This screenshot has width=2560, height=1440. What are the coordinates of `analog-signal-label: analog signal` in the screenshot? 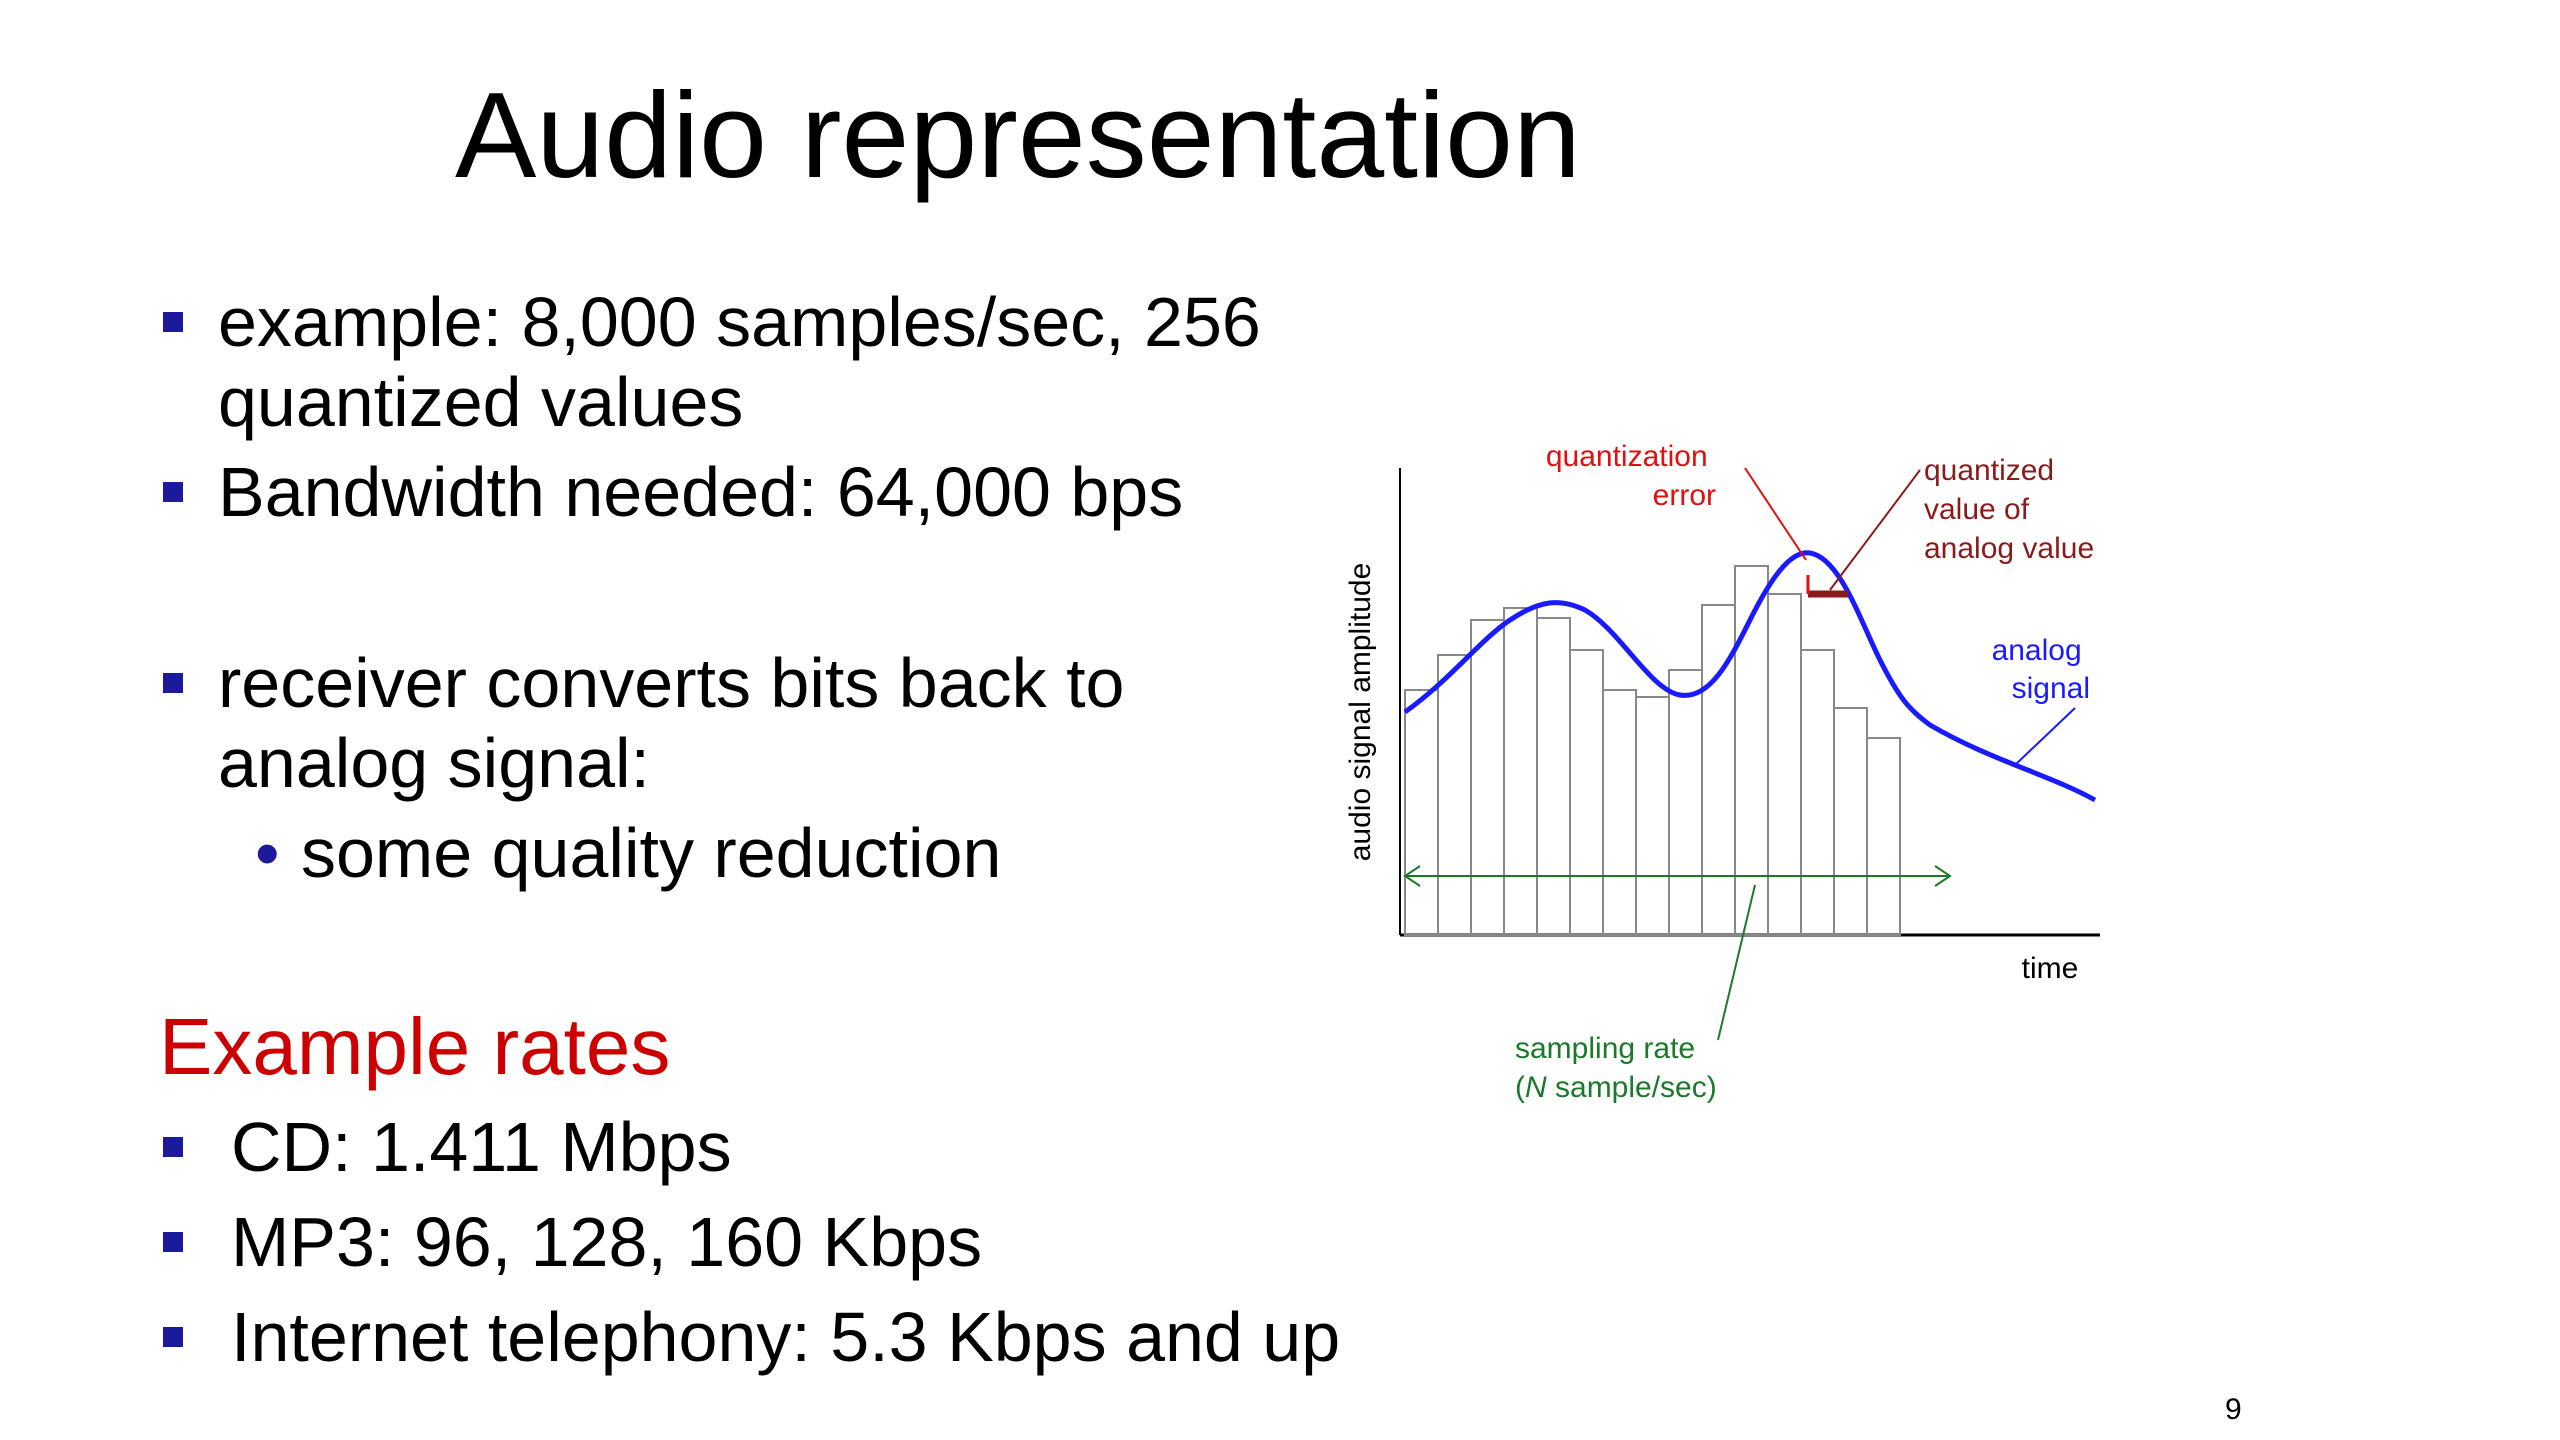 It's located at (2041, 669).